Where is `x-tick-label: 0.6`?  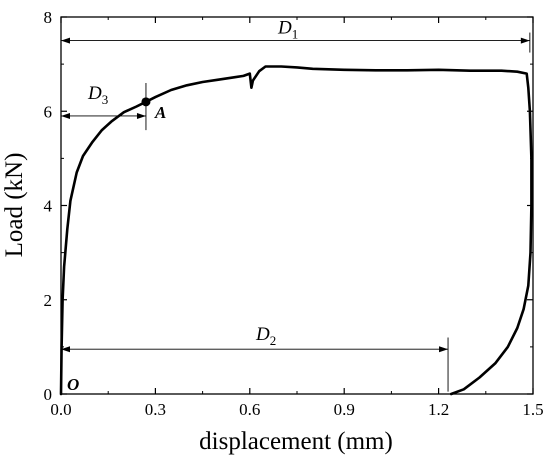
x-tick-label: 0.6 is located at coordinates (249, 409).